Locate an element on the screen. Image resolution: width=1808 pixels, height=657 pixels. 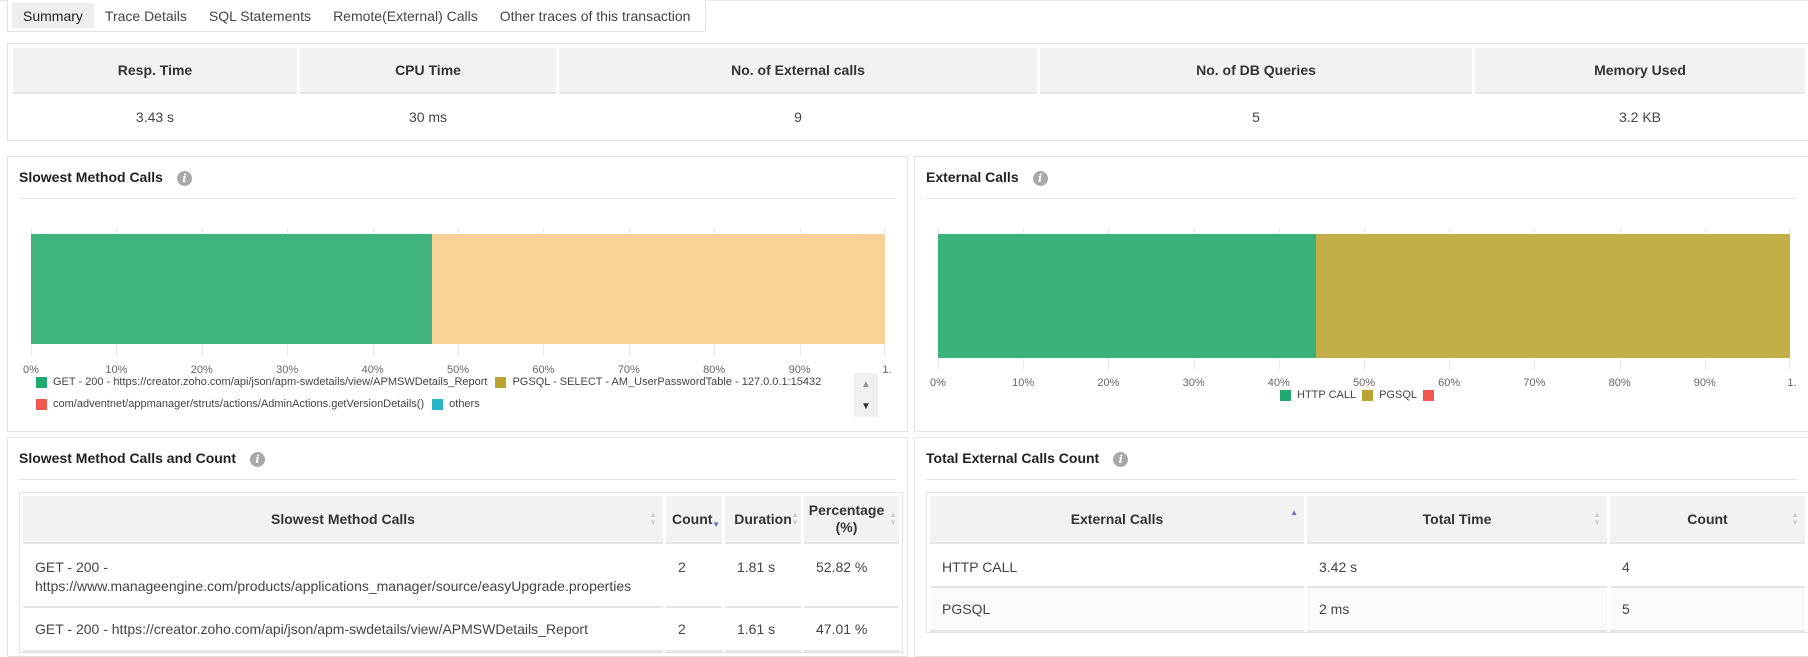
cell-duration: 1.81 s is located at coordinates (763, 576).